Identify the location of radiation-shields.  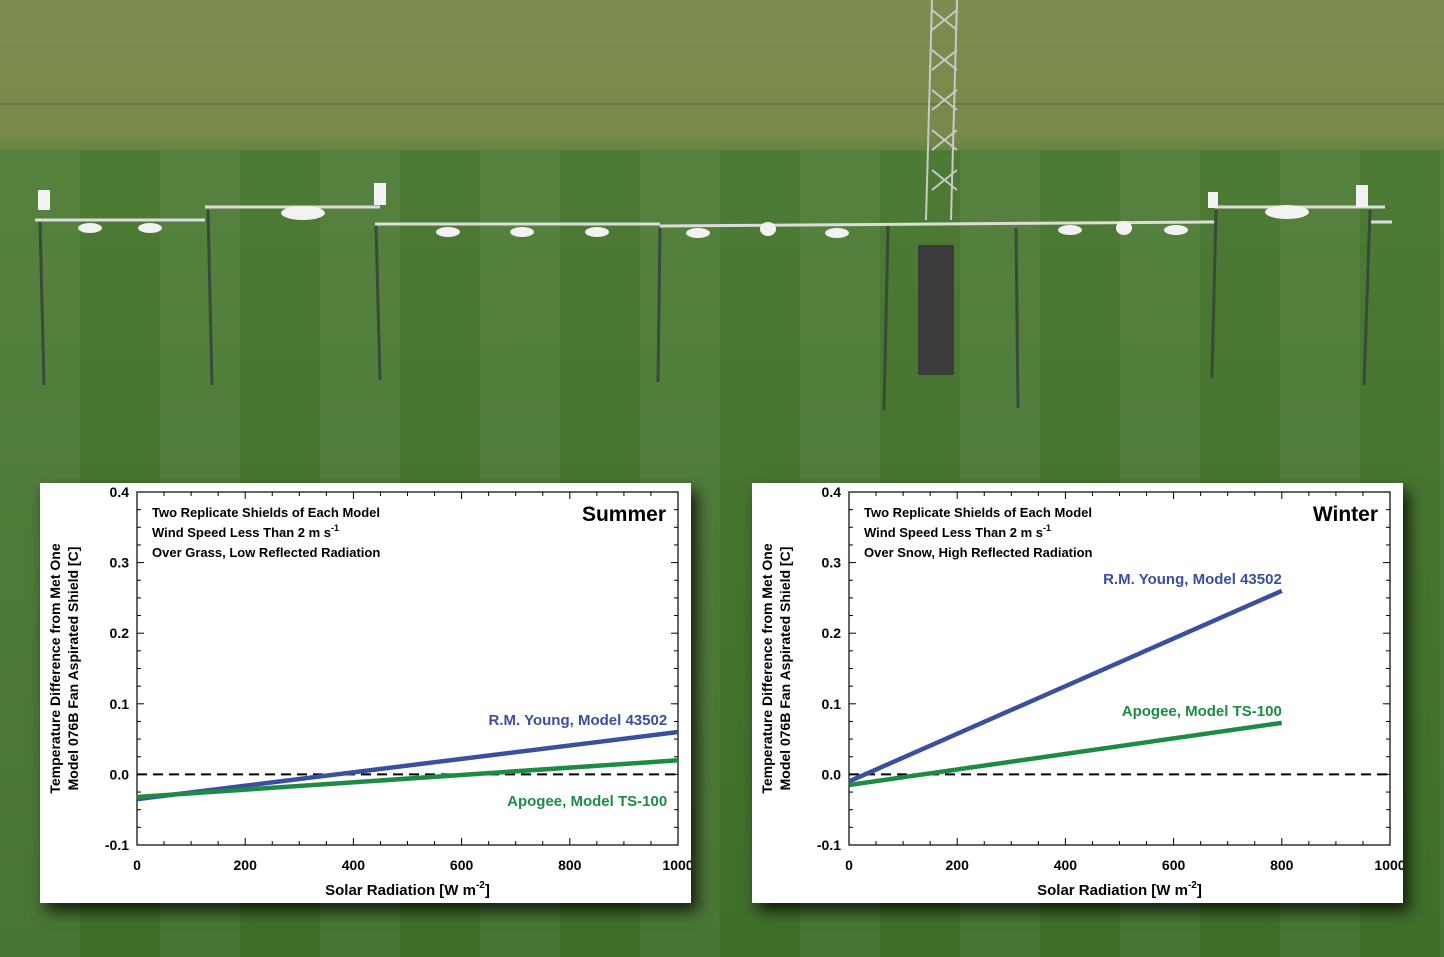
(703, 210).